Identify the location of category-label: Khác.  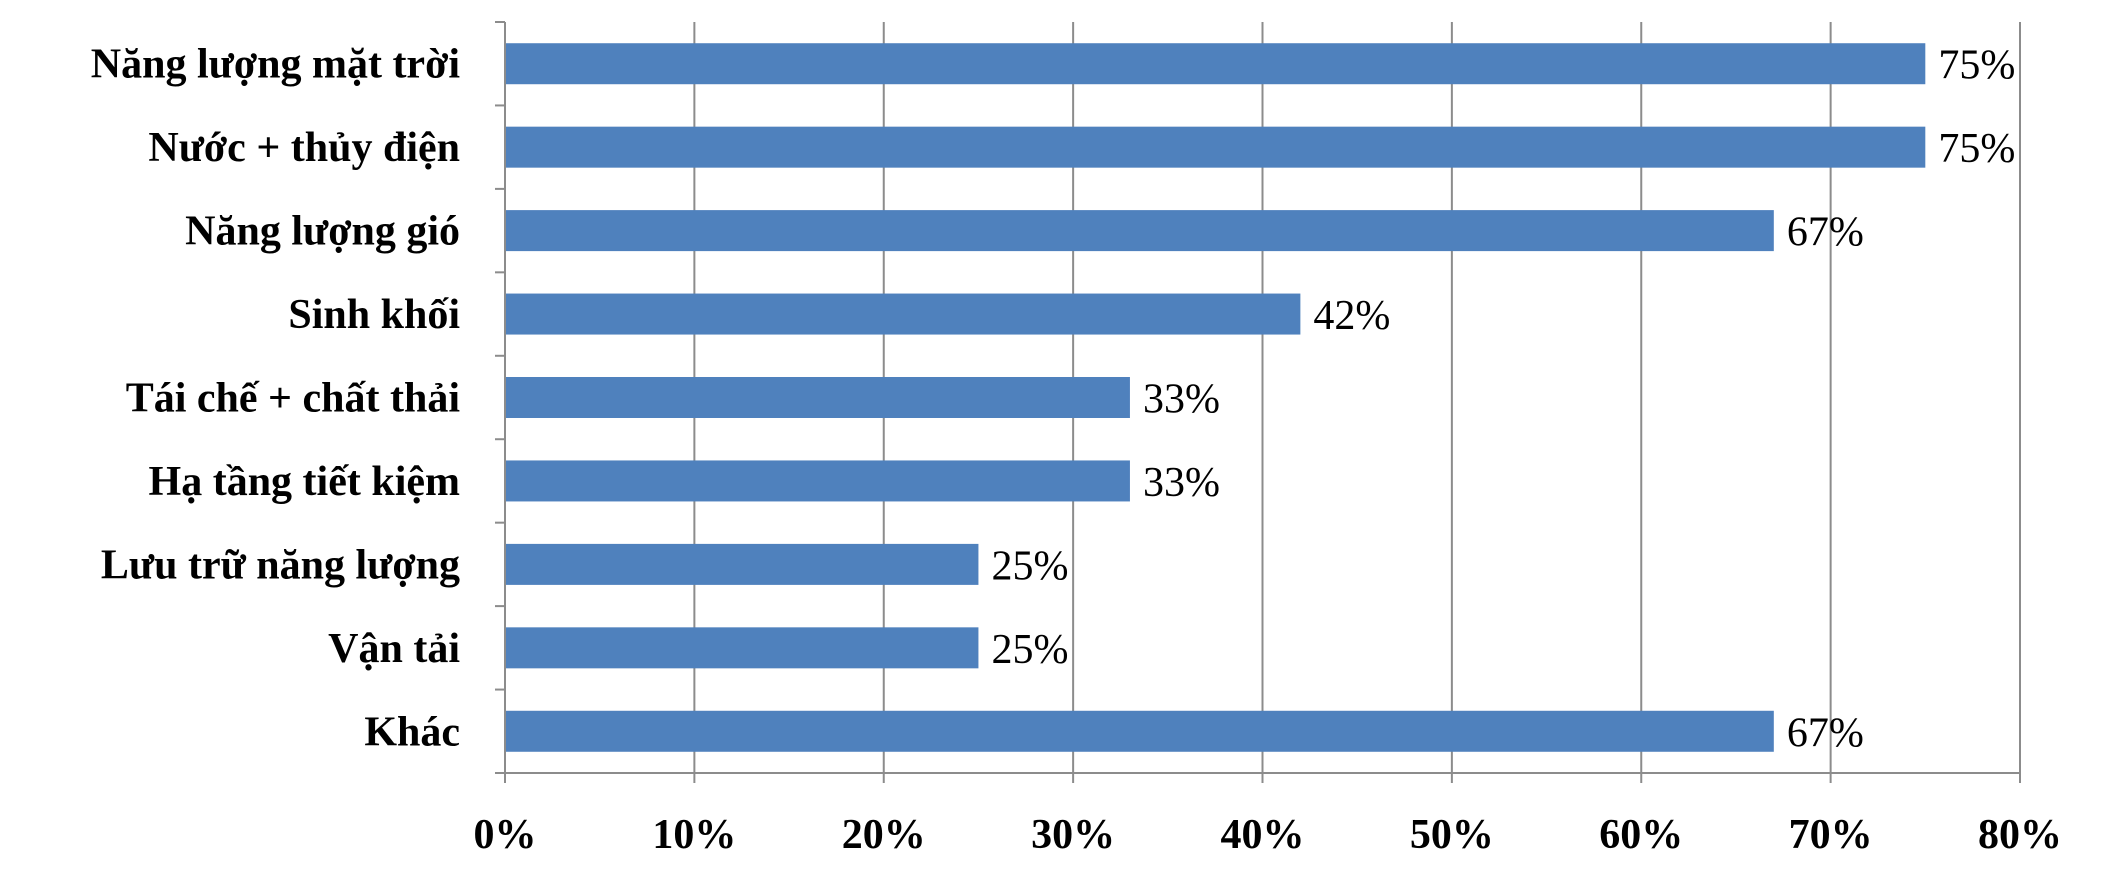
(412, 732).